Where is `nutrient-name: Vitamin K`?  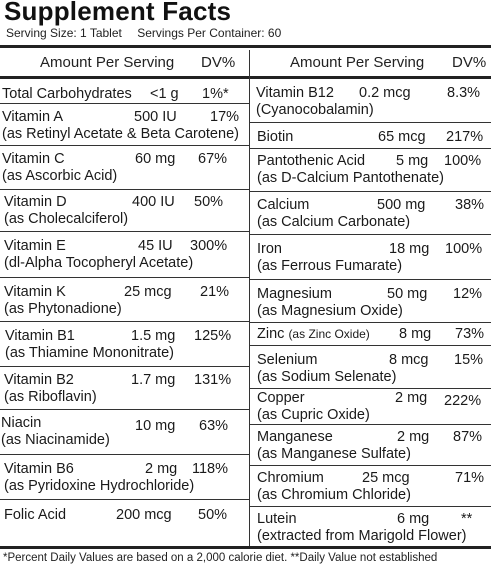
nutrient-name: Vitamin K is located at coordinates (35, 292).